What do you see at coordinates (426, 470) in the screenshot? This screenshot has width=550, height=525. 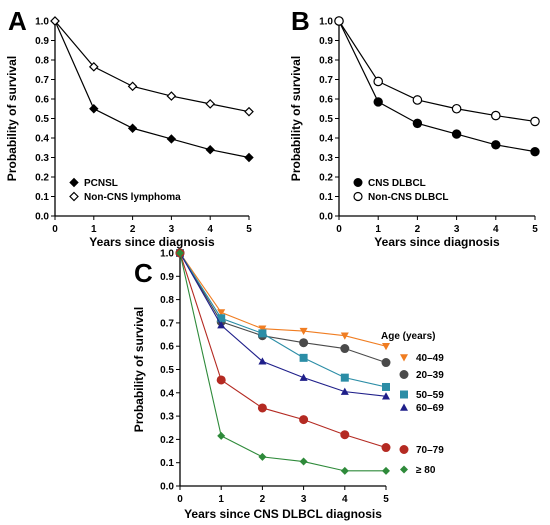 I see `legend-label: ≥ 80` at bounding box center [426, 470].